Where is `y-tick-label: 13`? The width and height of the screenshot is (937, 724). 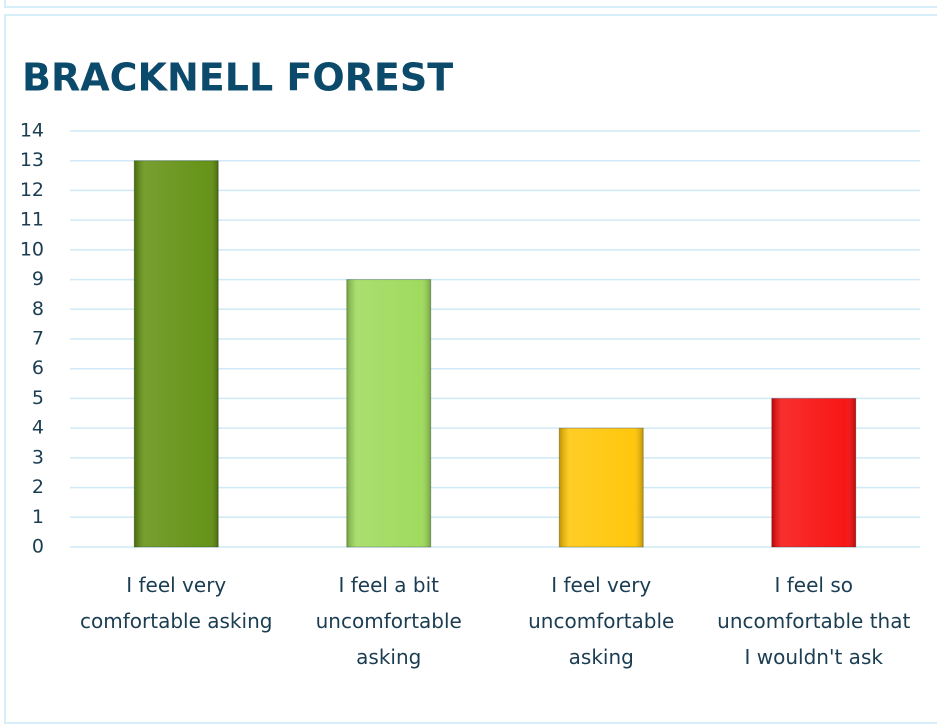 y-tick-label: 13 is located at coordinates (32, 160).